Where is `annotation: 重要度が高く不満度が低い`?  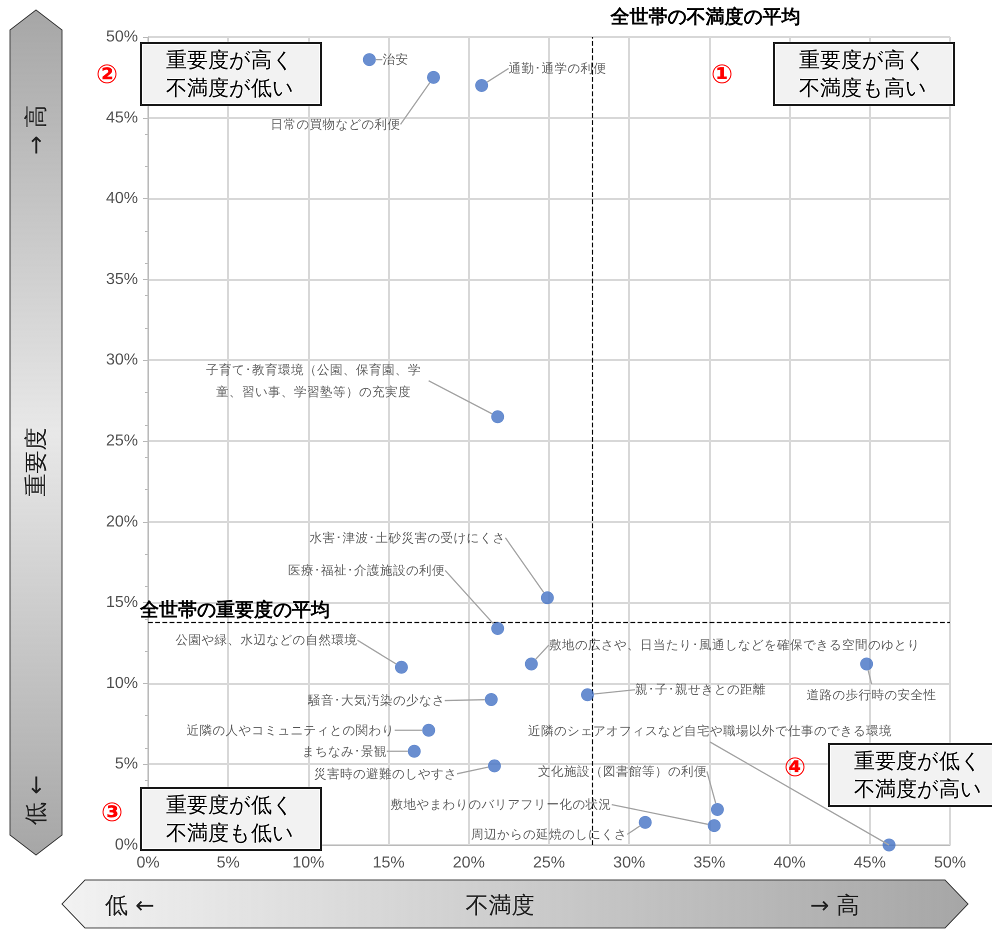
annotation: 重要度が高く不満度が低い is located at coordinates (231, 74).